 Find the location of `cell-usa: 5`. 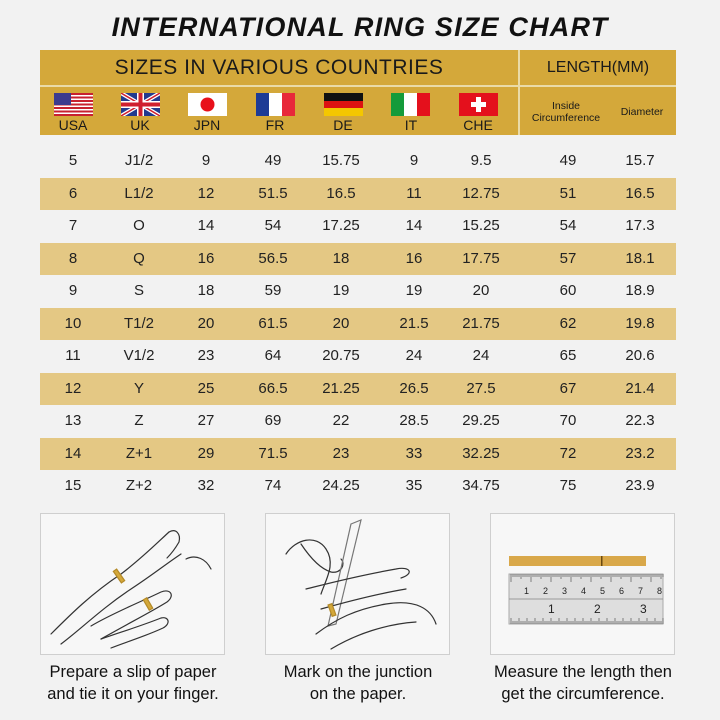

cell-usa: 5 is located at coordinates (73, 160).